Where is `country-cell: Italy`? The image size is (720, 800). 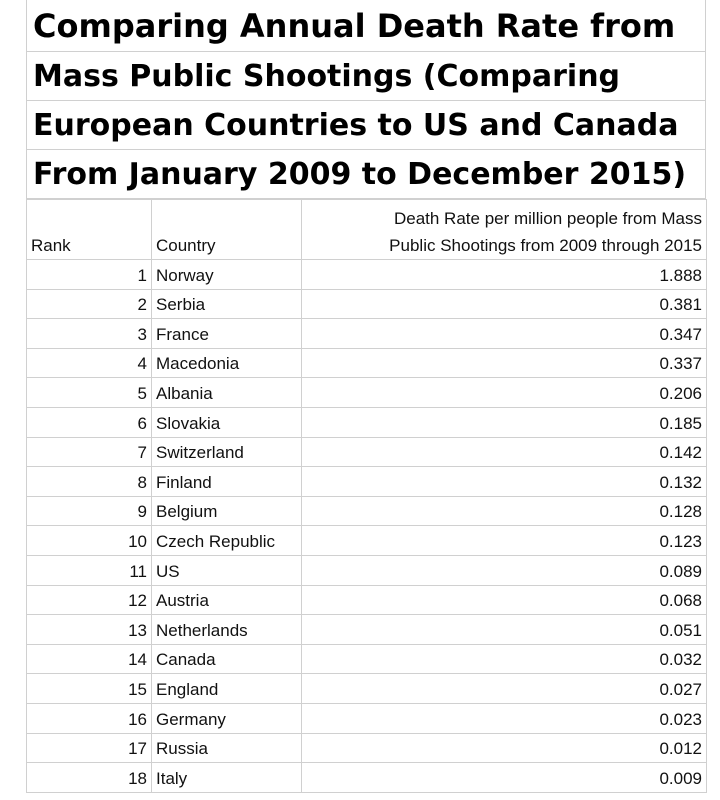 country-cell: Italy is located at coordinates (226, 777).